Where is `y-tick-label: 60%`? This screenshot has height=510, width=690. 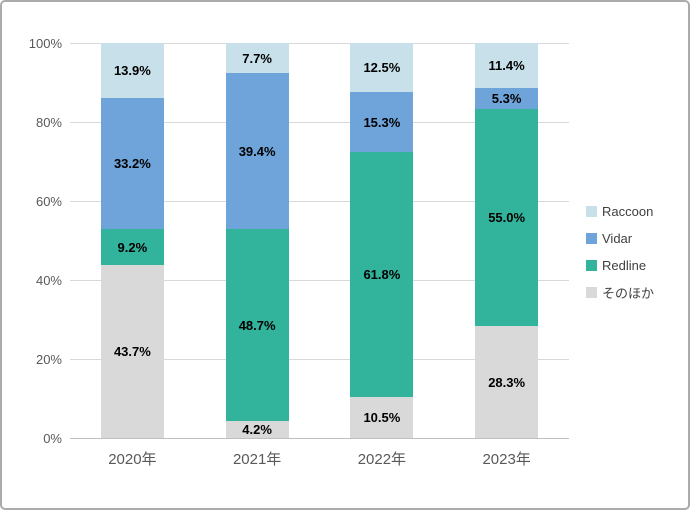 y-tick-label: 60% is located at coordinates (48, 201).